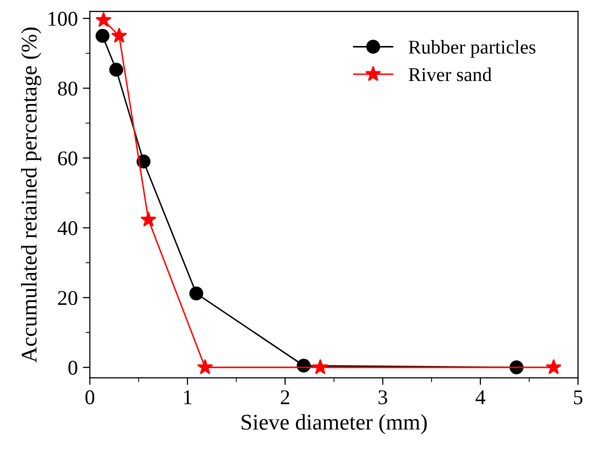 This screenshot has width=599, height=458. What do you see at coordinates (383, 397) in the screenshot?
I see `x-tick-label: 3` at bounding box center [383, 397].